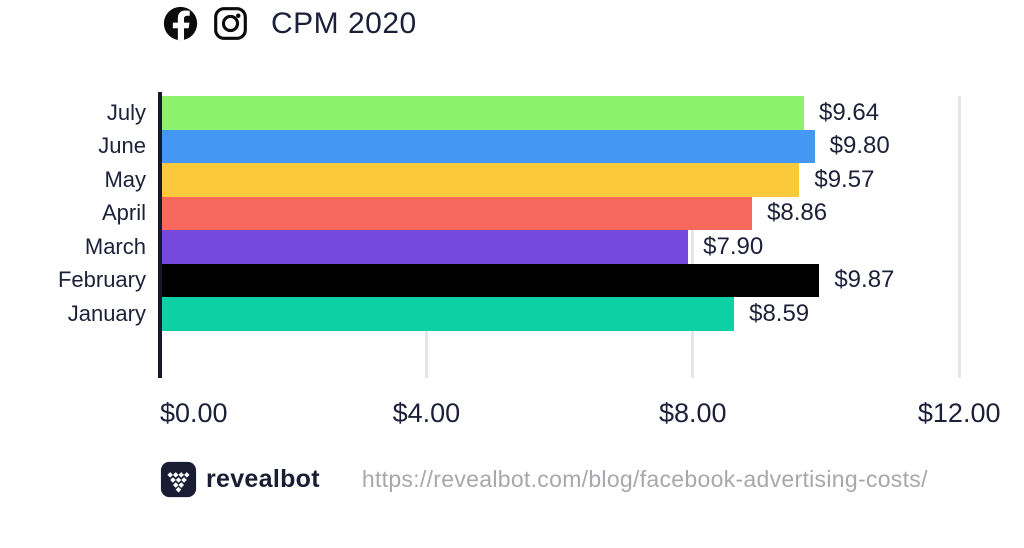 The image size is (1024, 548). What do you see at coordinates (849, 112) in the screenshot?
I see `value-label: $9.64` at bounding box center [849, 112].